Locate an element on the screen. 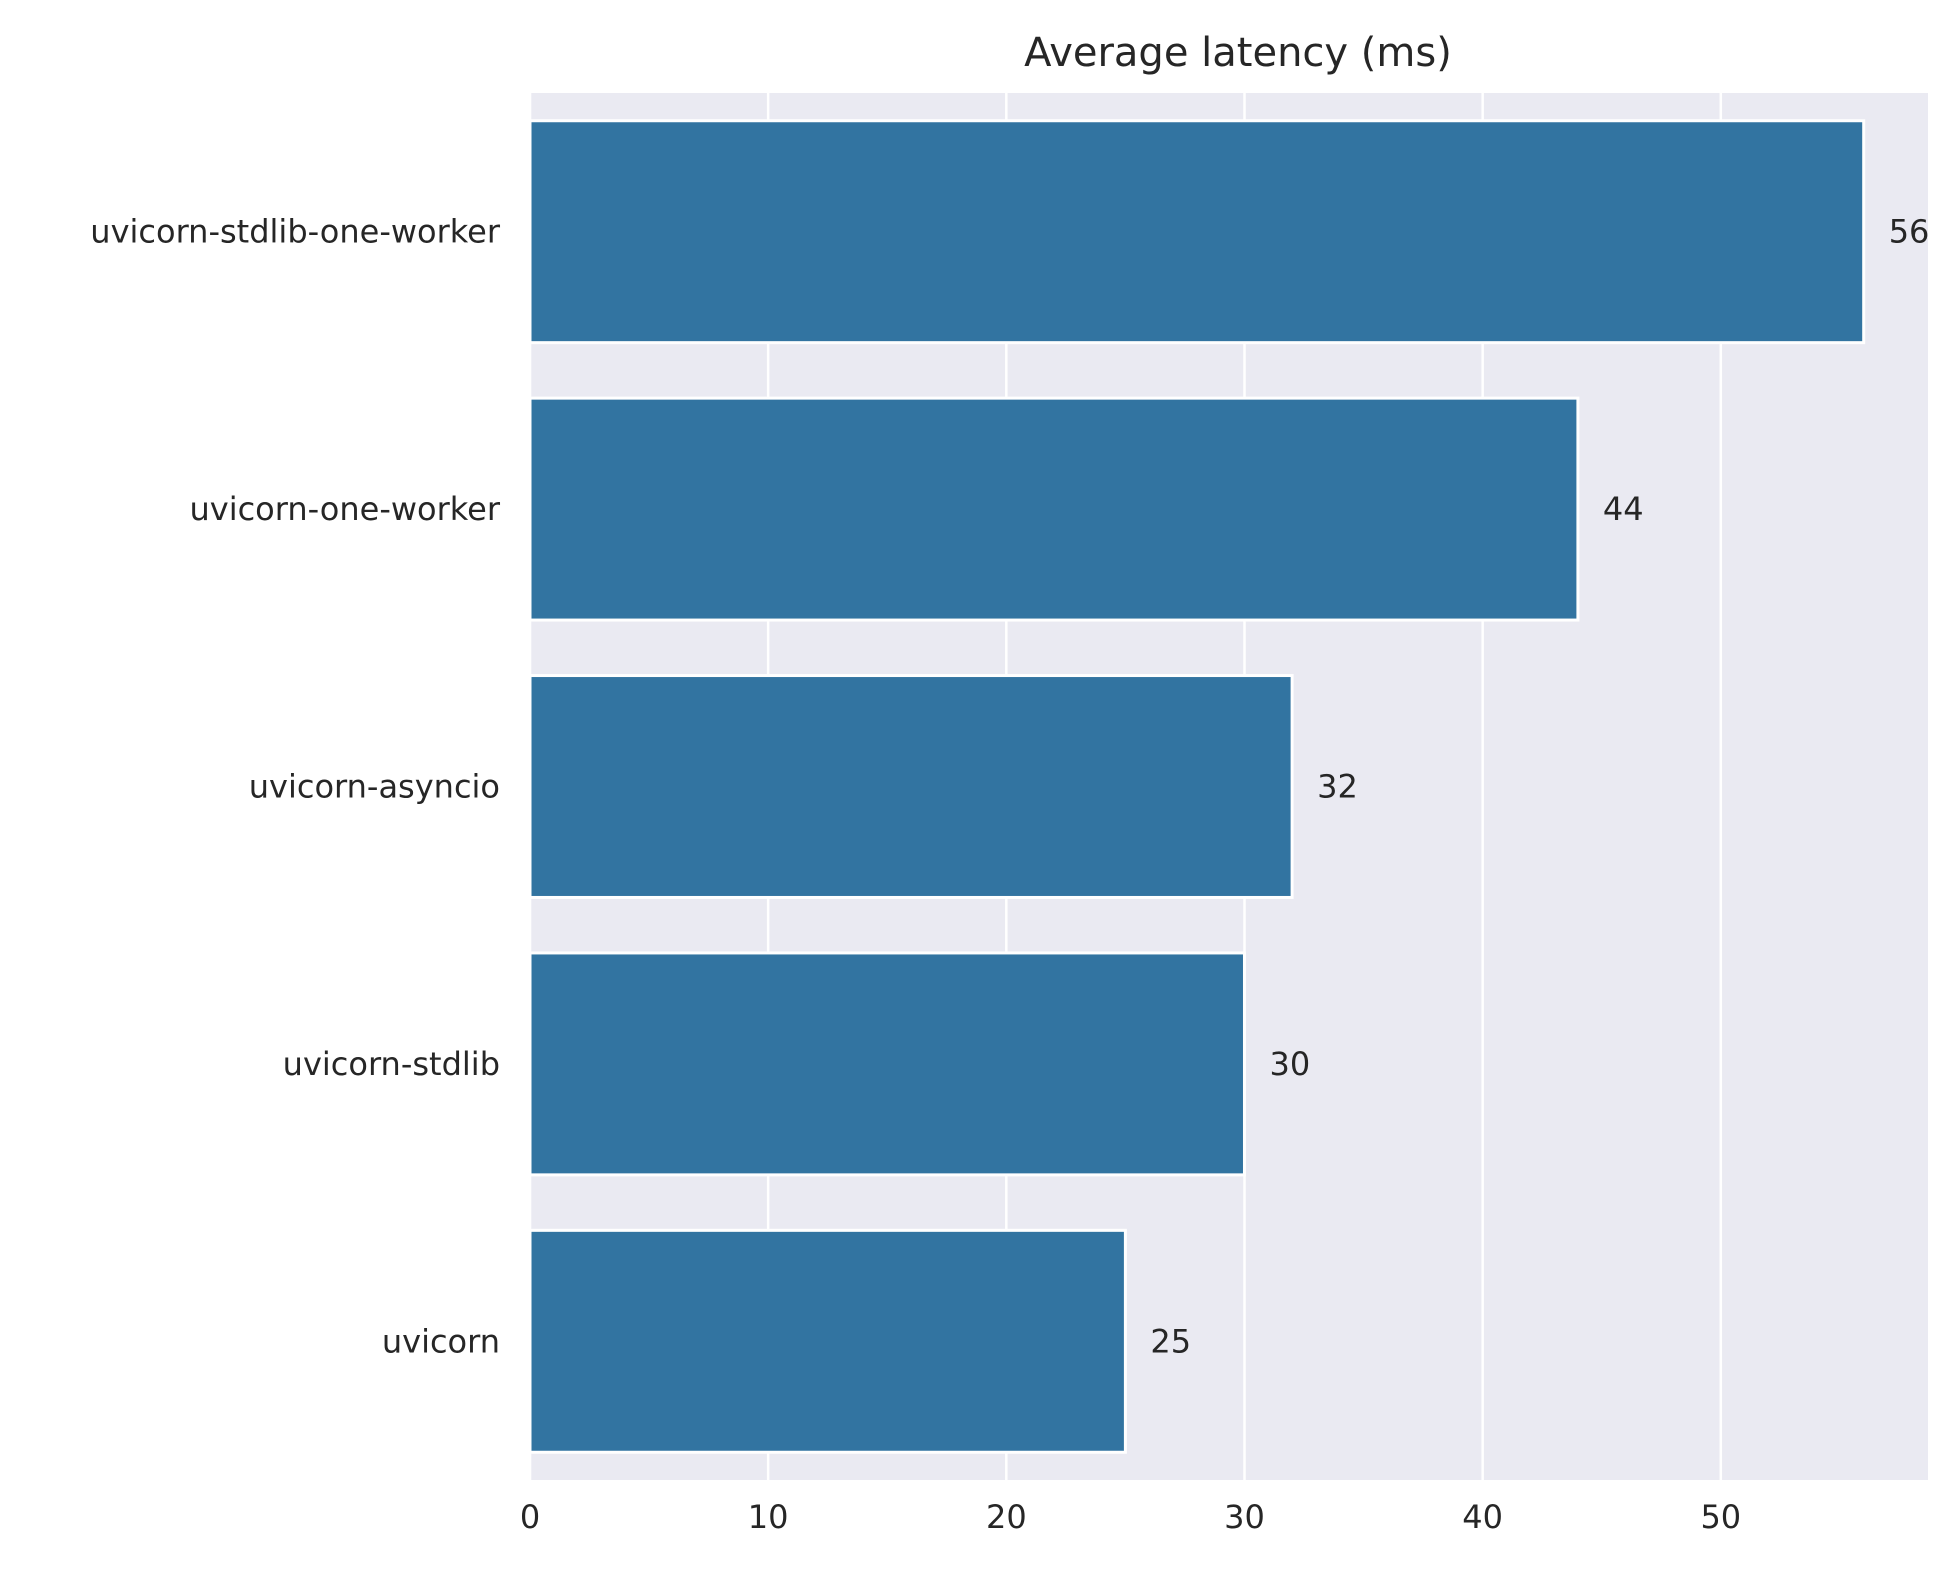  bar-value-label: 44 is located at coordinates (1623, 509).